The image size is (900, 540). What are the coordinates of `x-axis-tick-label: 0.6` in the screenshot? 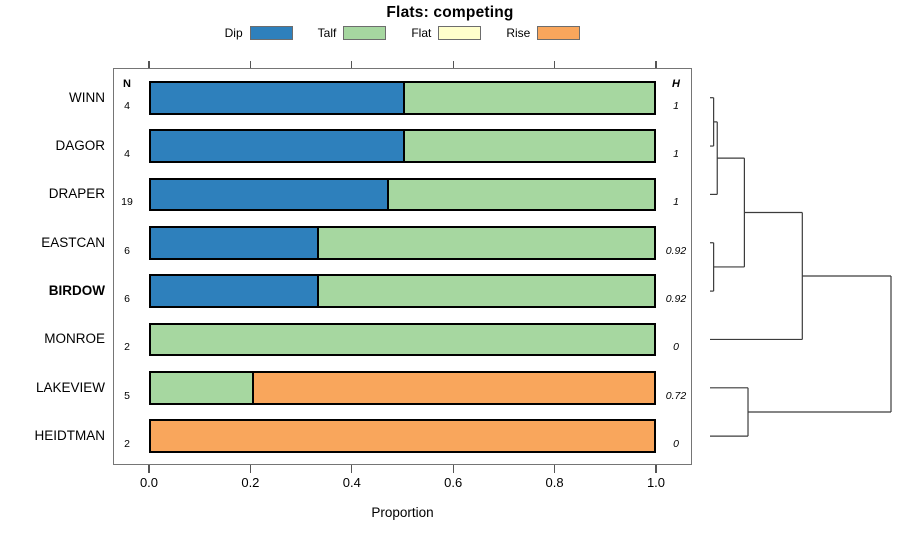 It's located at (453, 482).